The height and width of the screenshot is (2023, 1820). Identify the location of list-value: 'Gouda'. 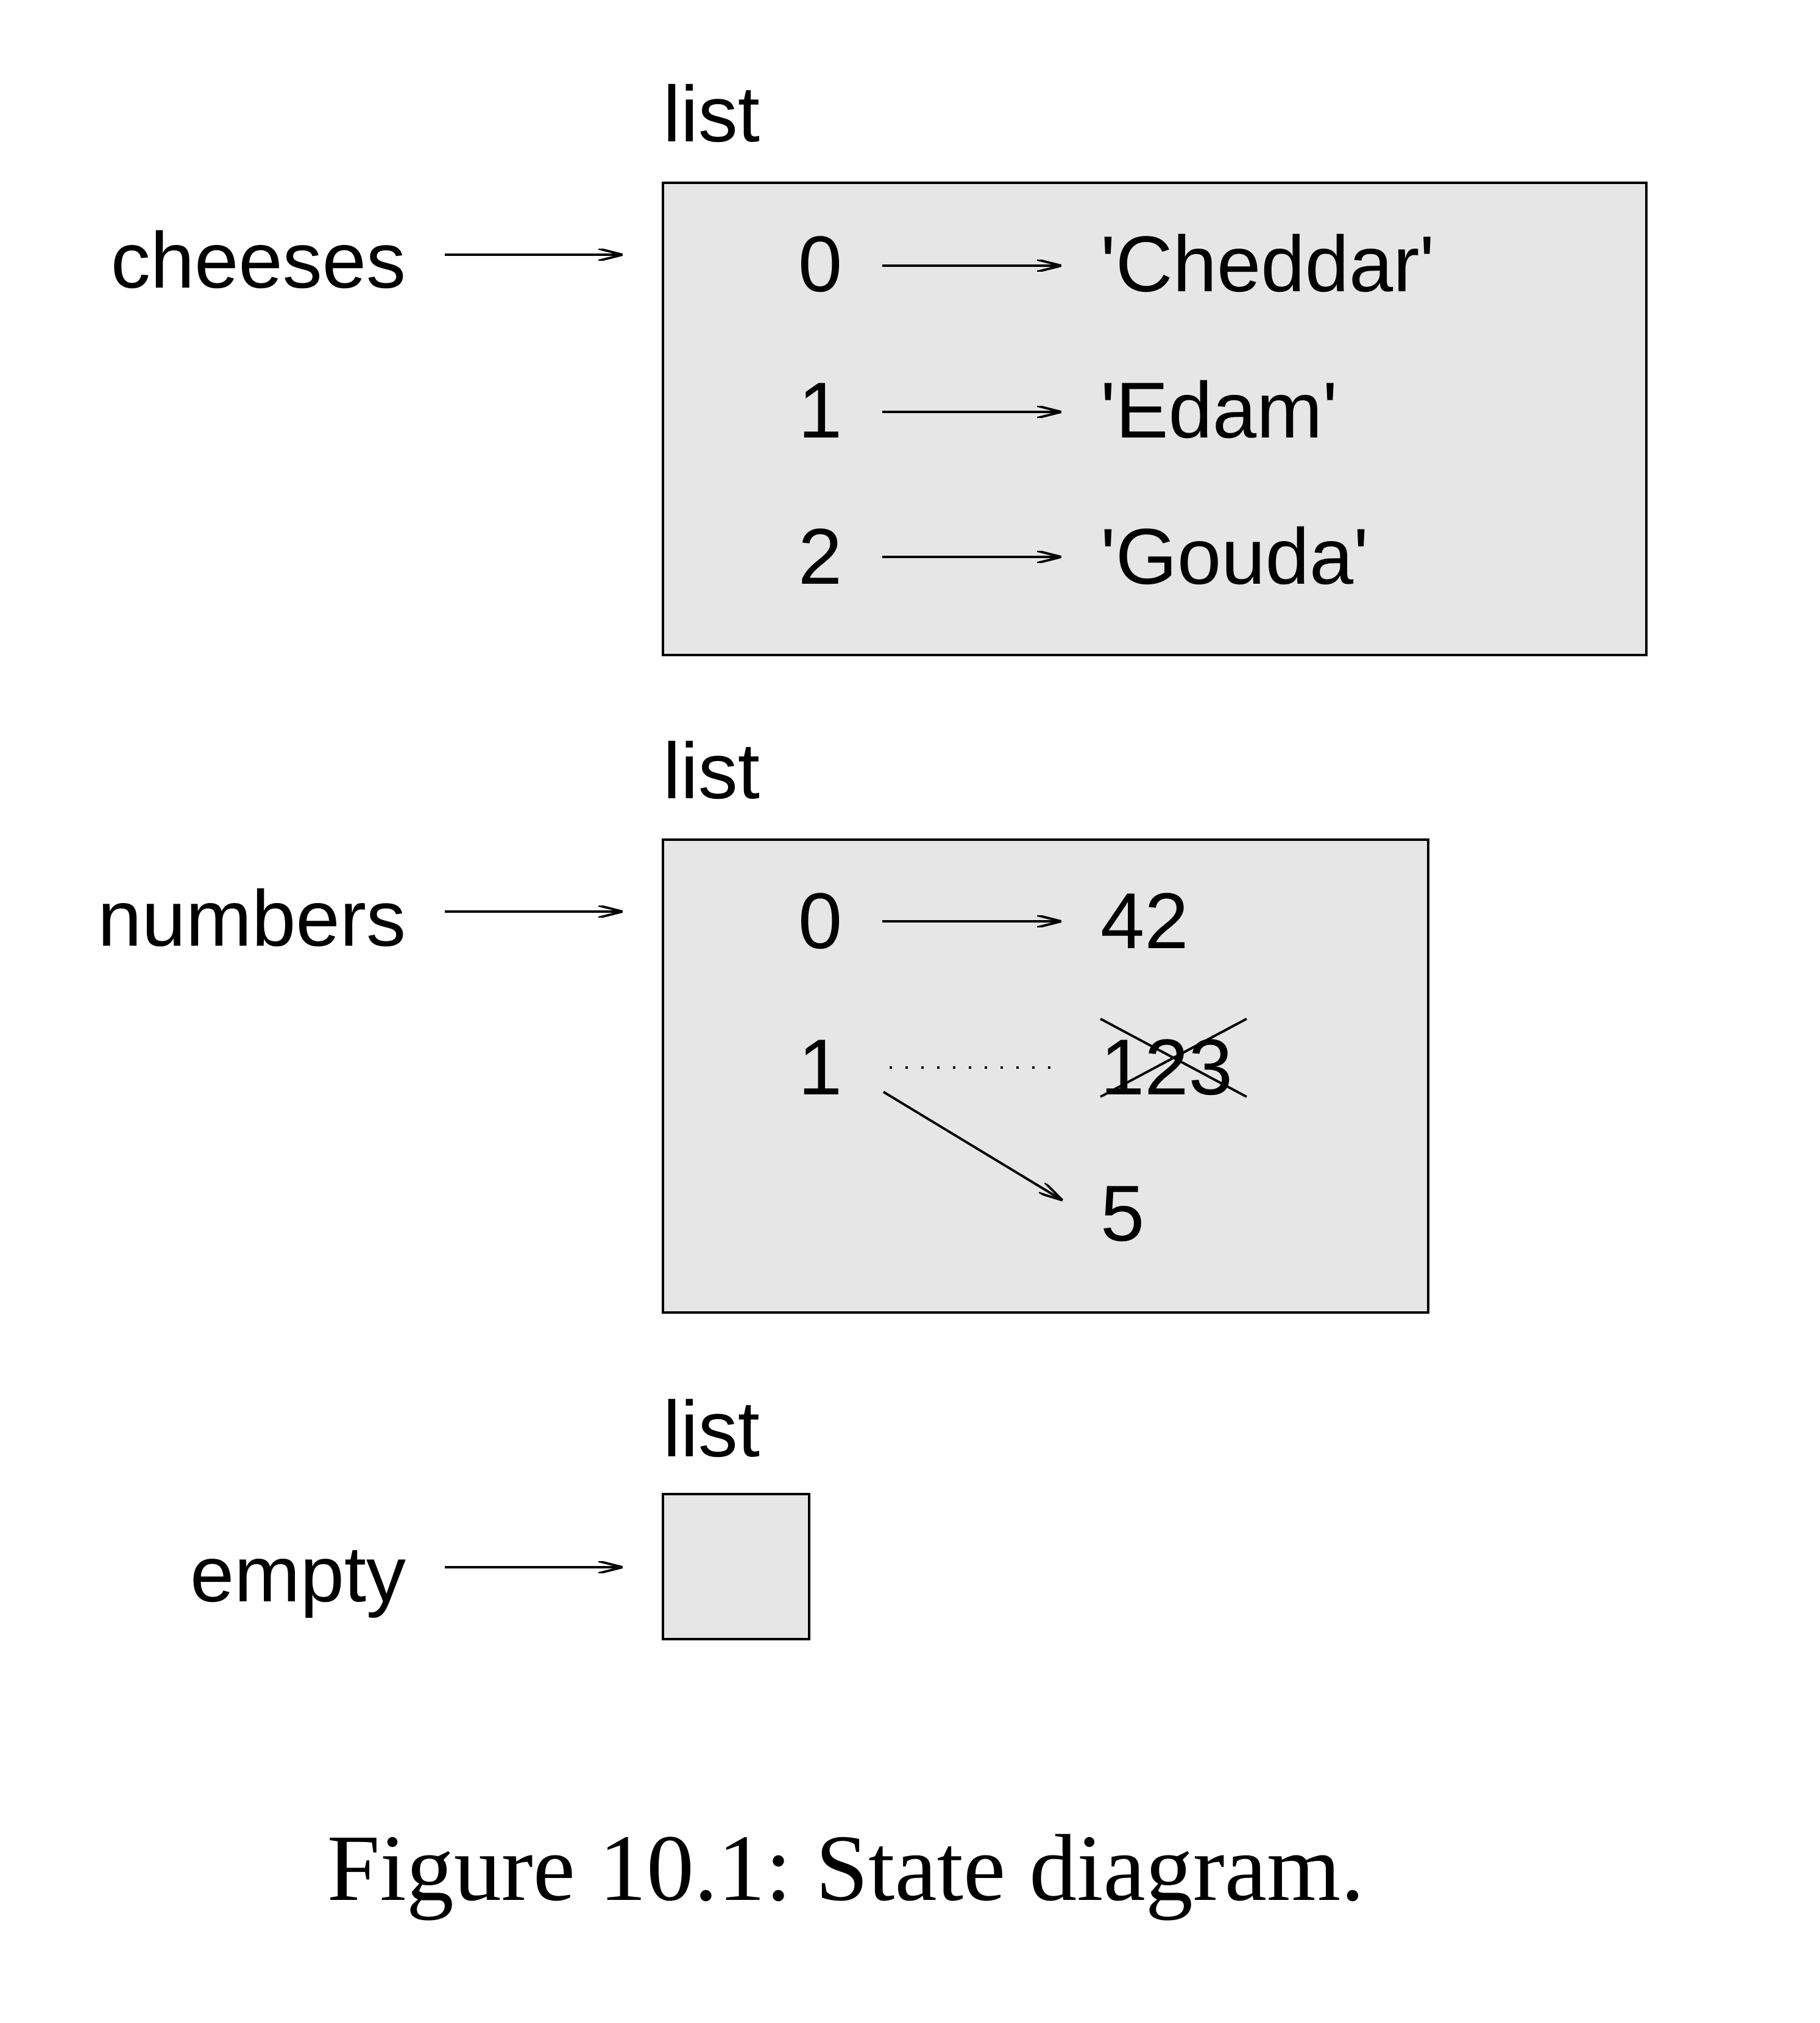
(1234, 556).